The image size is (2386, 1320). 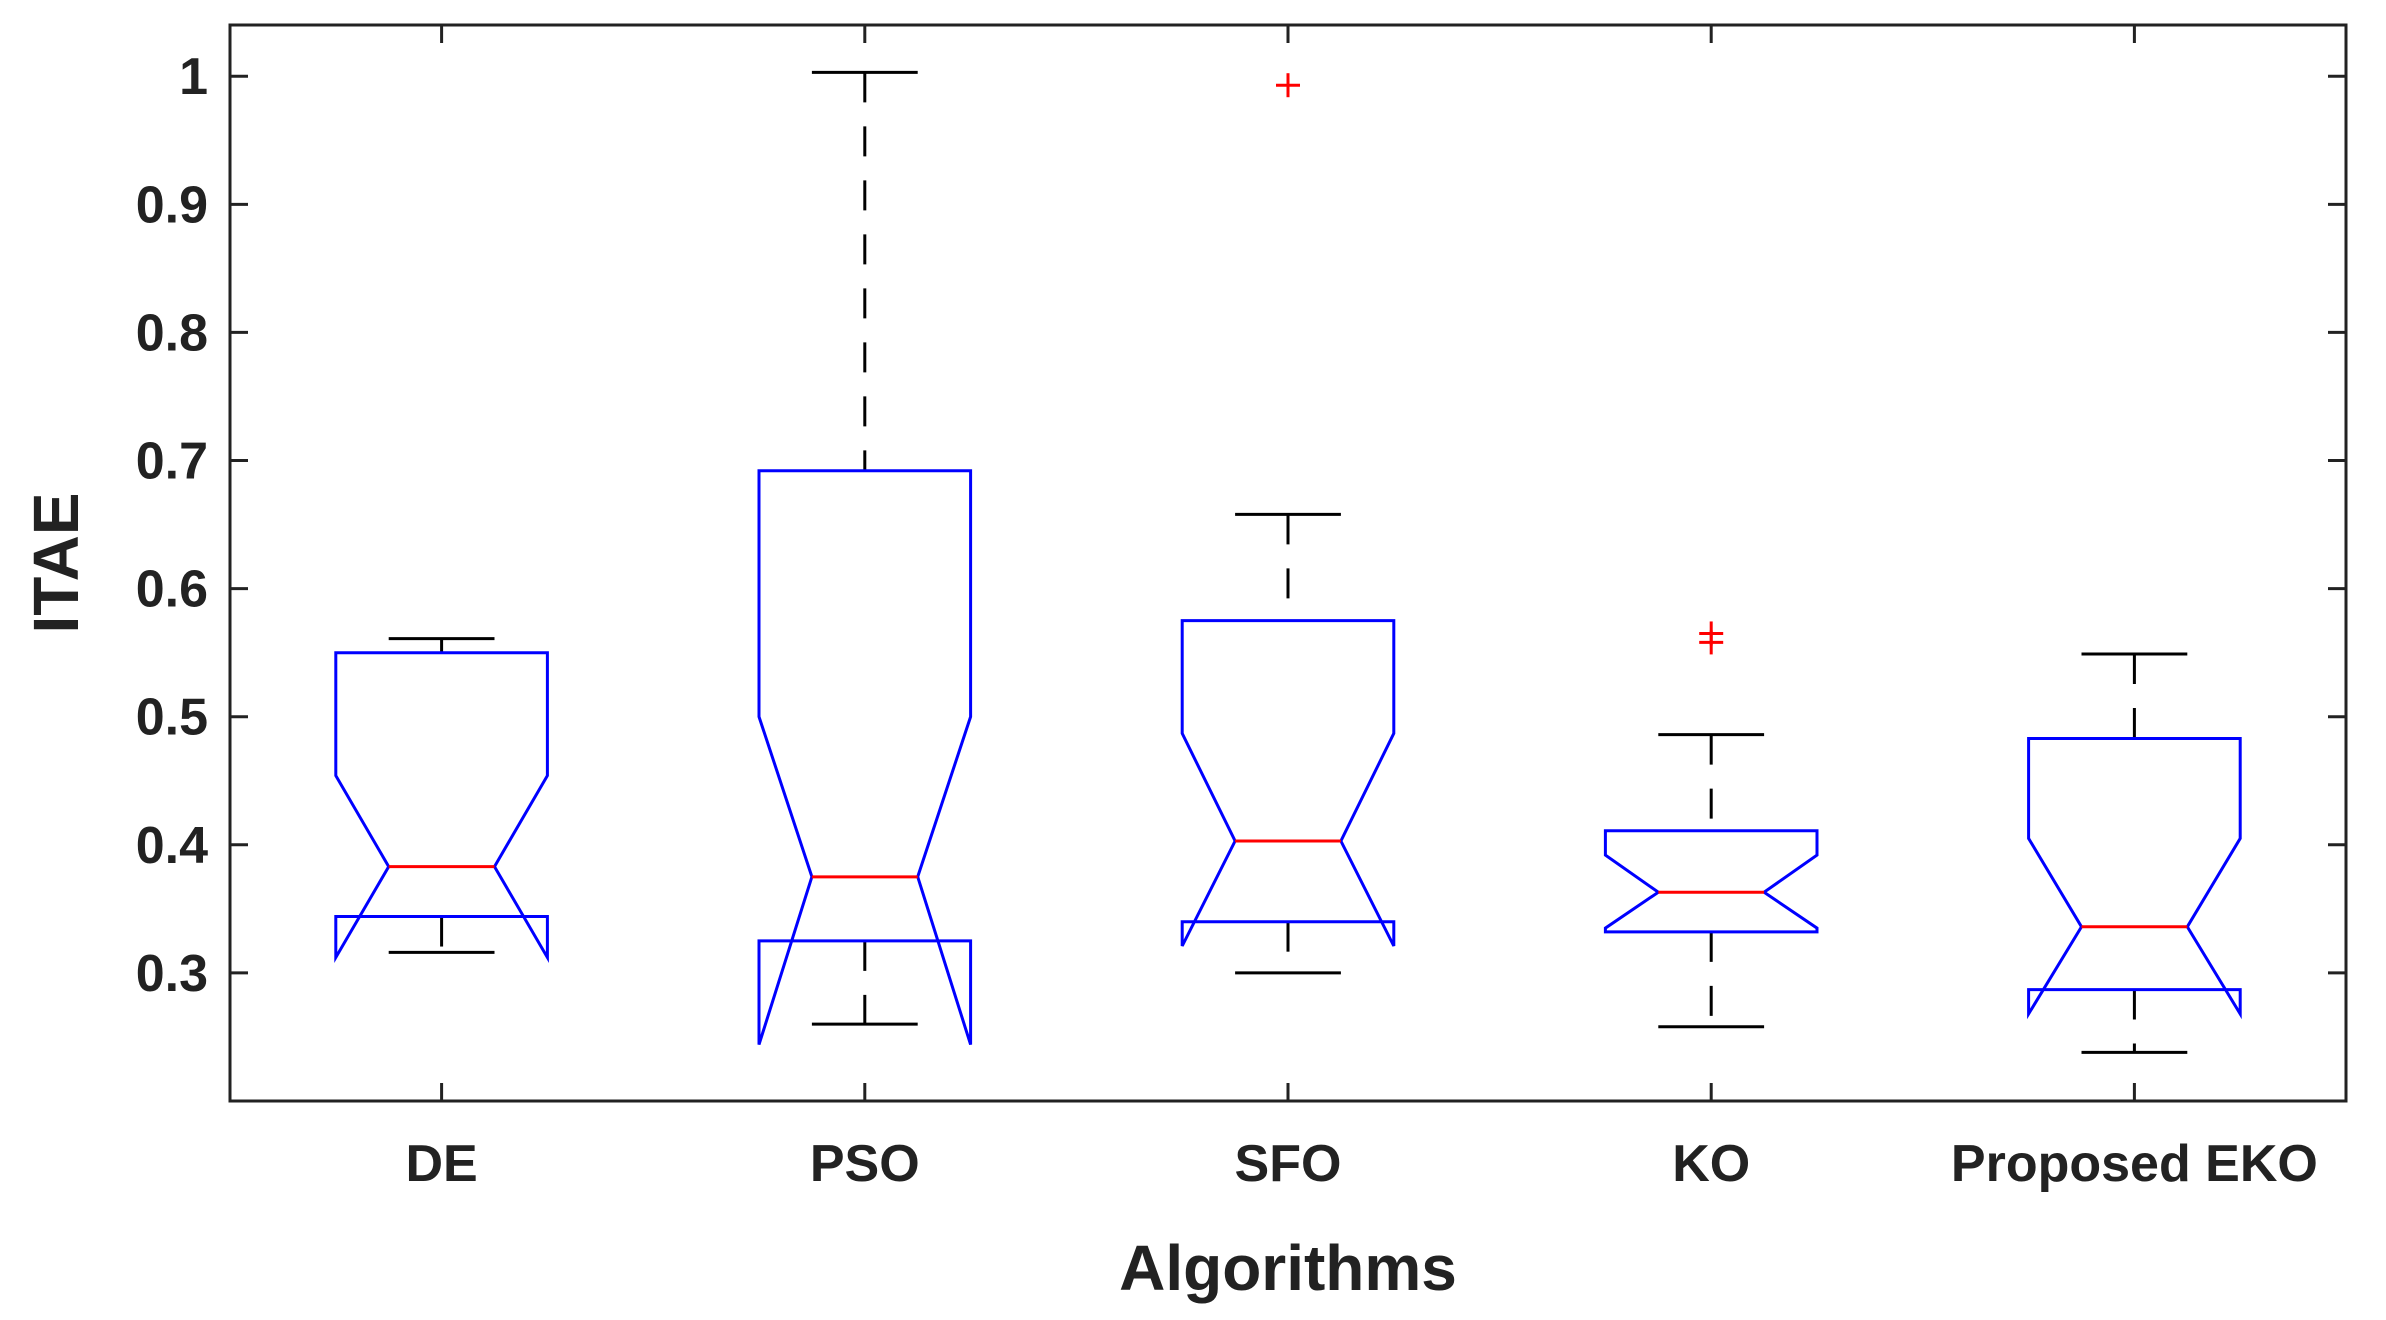 I want to click on box-pso, so click(x=865, y=558).